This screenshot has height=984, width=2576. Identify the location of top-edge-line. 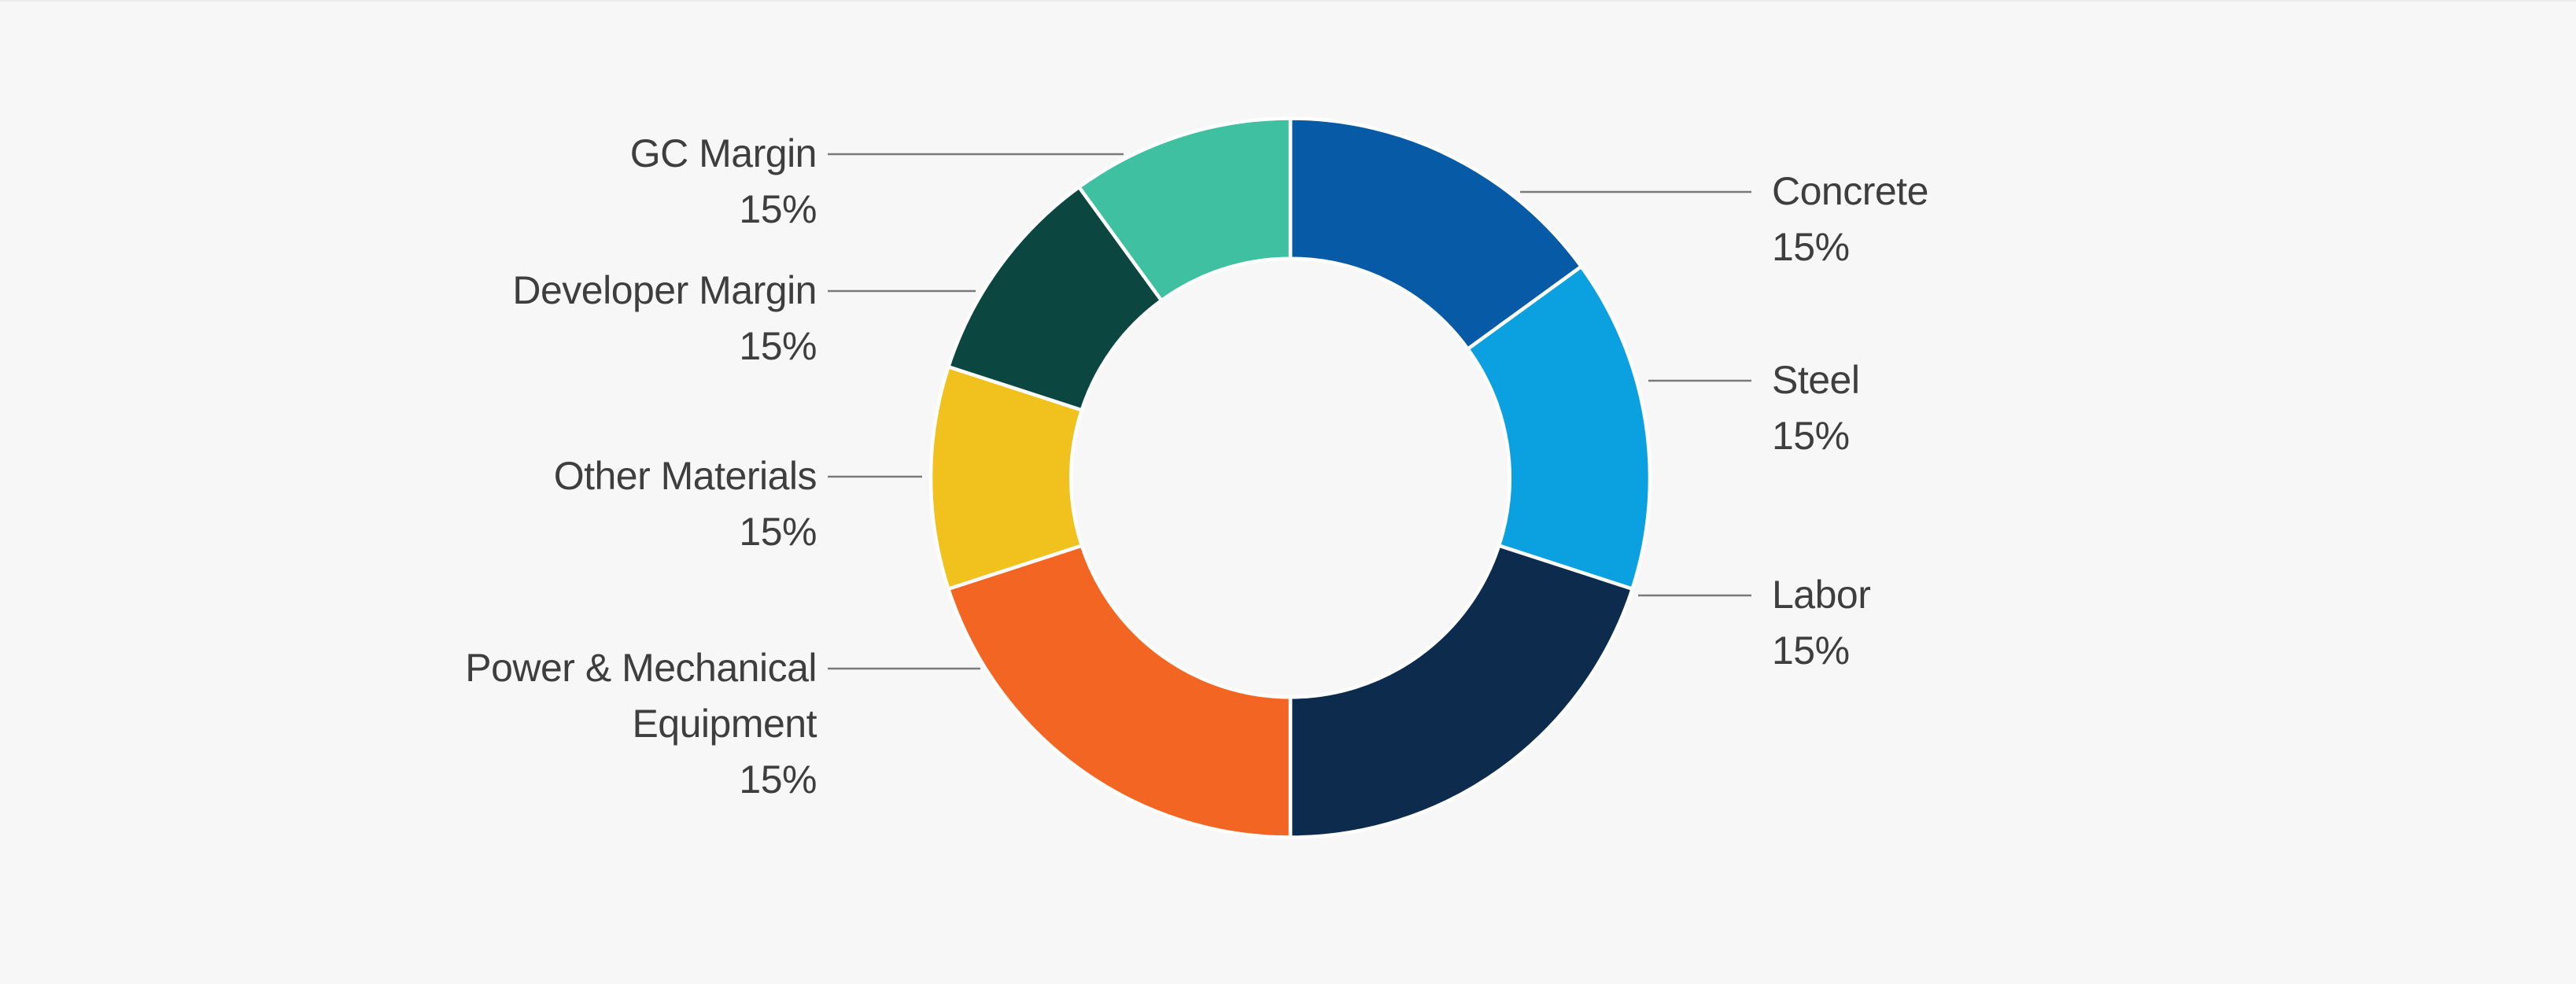
(1288, 1).